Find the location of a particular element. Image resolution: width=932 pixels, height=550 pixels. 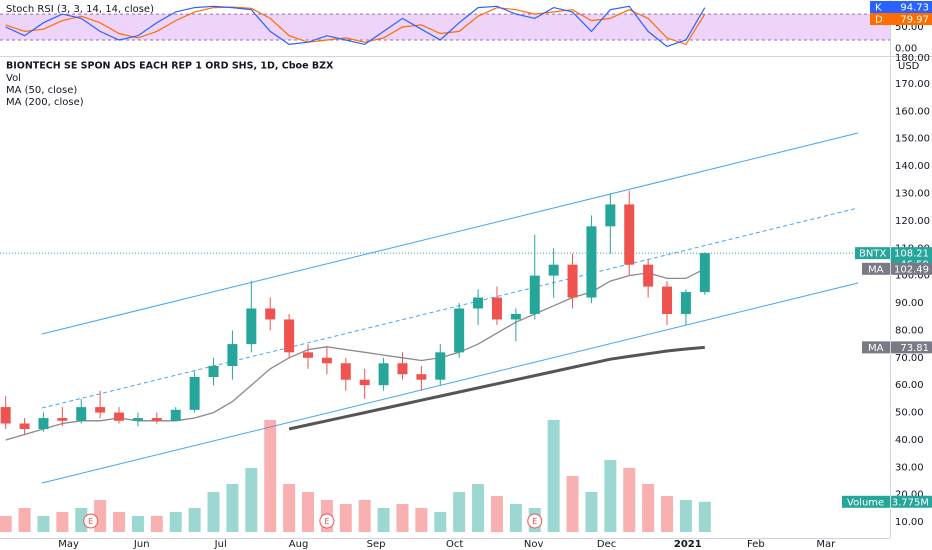

y-tick-label: 170.00 is located at coordinates (912, 84).